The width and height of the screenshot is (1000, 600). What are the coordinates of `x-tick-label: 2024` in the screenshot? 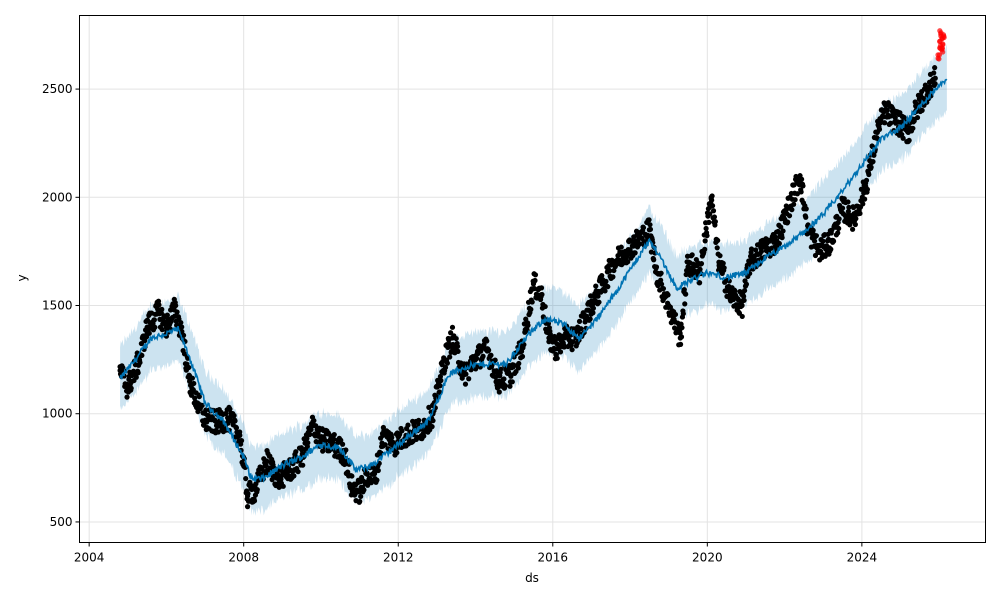 It's located at (862, 558).